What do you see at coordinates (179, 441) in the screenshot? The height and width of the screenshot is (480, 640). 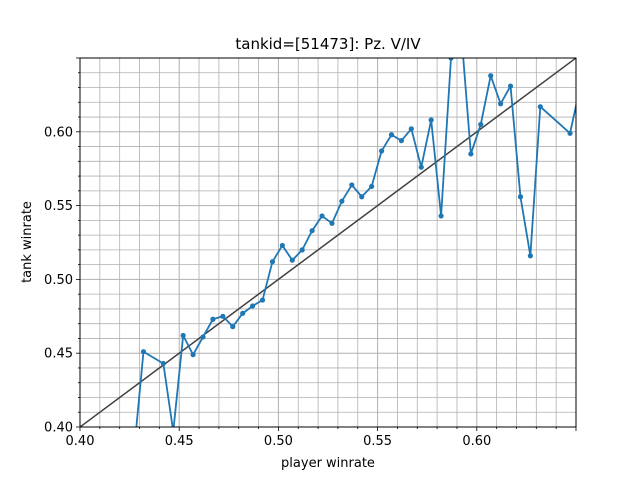 I see `x-tick-label: 0.45` at bounding box center [179, 441].